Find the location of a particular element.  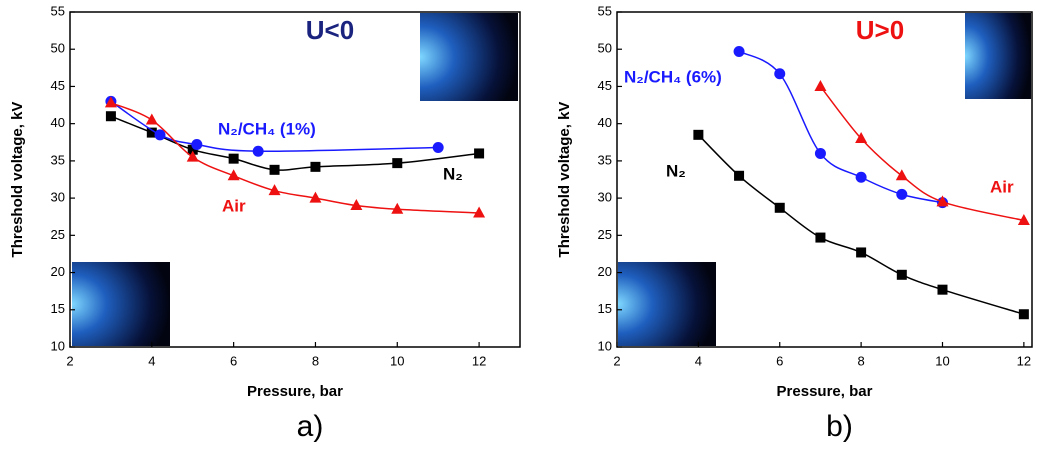

chart-title: U<0 is located at coordinates (330, 30).